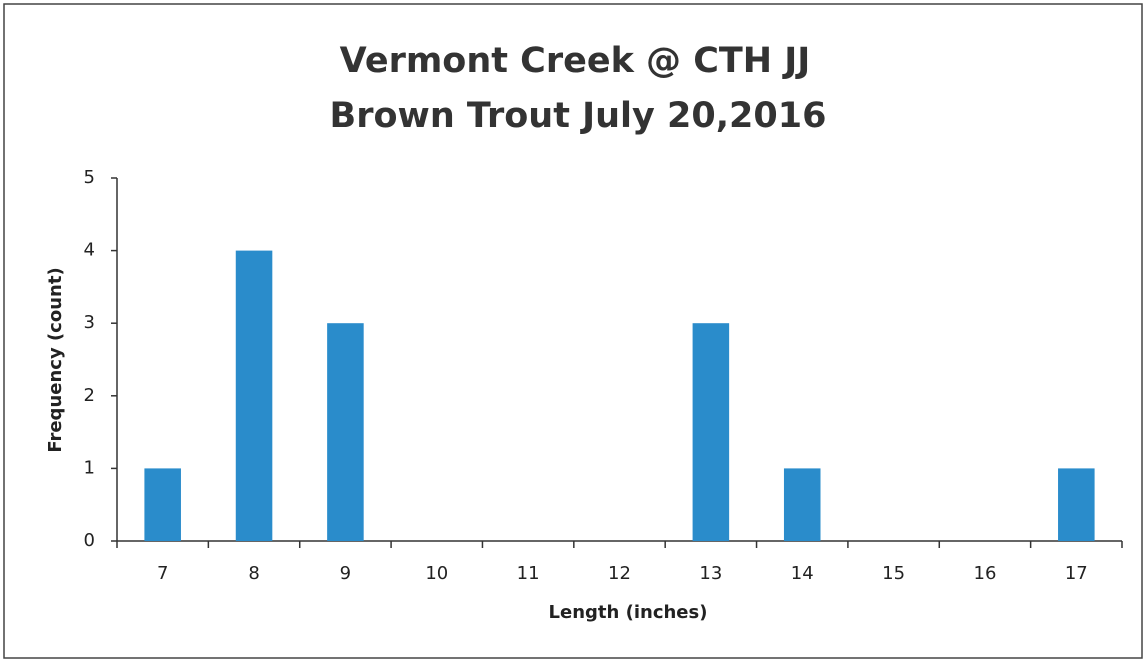 The image size is (1146, 662). Describe the element at coordinates (89, 395) in the screenshot. I see `y-tick-label: 2` at that location.